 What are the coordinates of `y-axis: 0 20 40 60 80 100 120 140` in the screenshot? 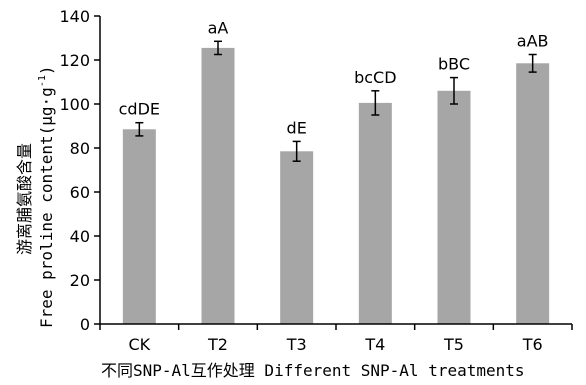 It's located at (80, 170).